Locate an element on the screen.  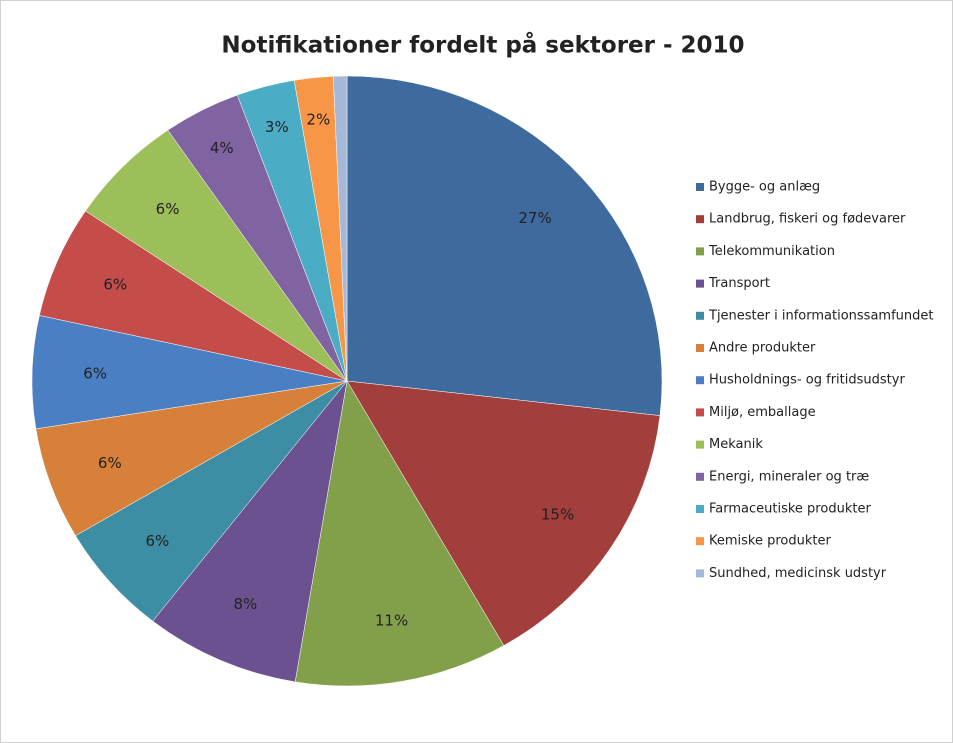
legend-label: Telekommunikation is located at coordinates (771, 251).